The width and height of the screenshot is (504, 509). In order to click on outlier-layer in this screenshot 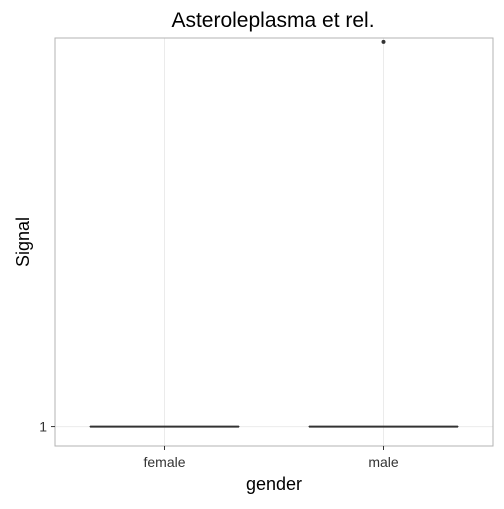, I will do `click(384, 42)`.